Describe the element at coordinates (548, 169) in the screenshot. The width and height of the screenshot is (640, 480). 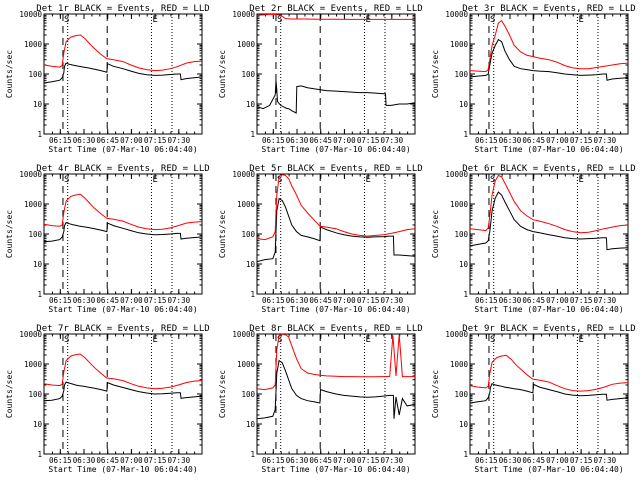
I see `panel-title: Det 6r BLACK = Events, RED = LLD` at that location.